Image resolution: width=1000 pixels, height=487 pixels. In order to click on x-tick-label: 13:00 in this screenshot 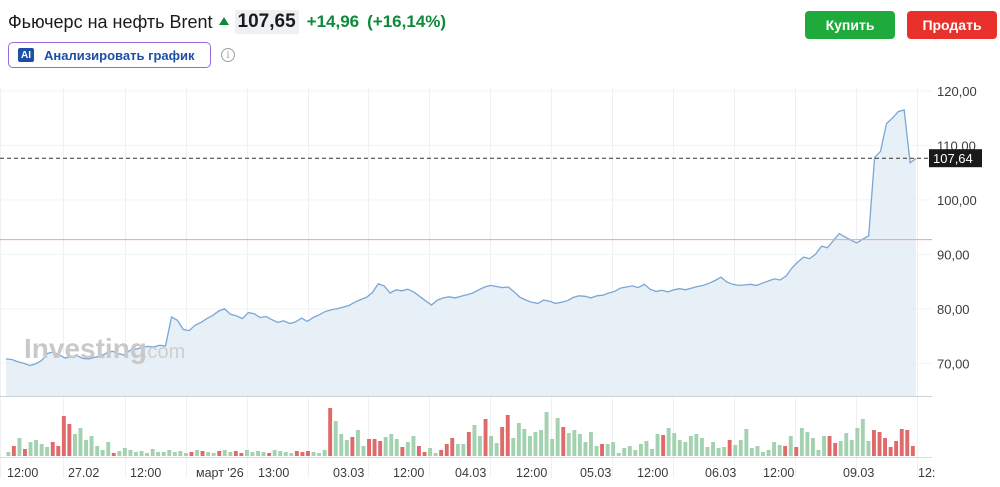, I will do `click(273, 473)`.